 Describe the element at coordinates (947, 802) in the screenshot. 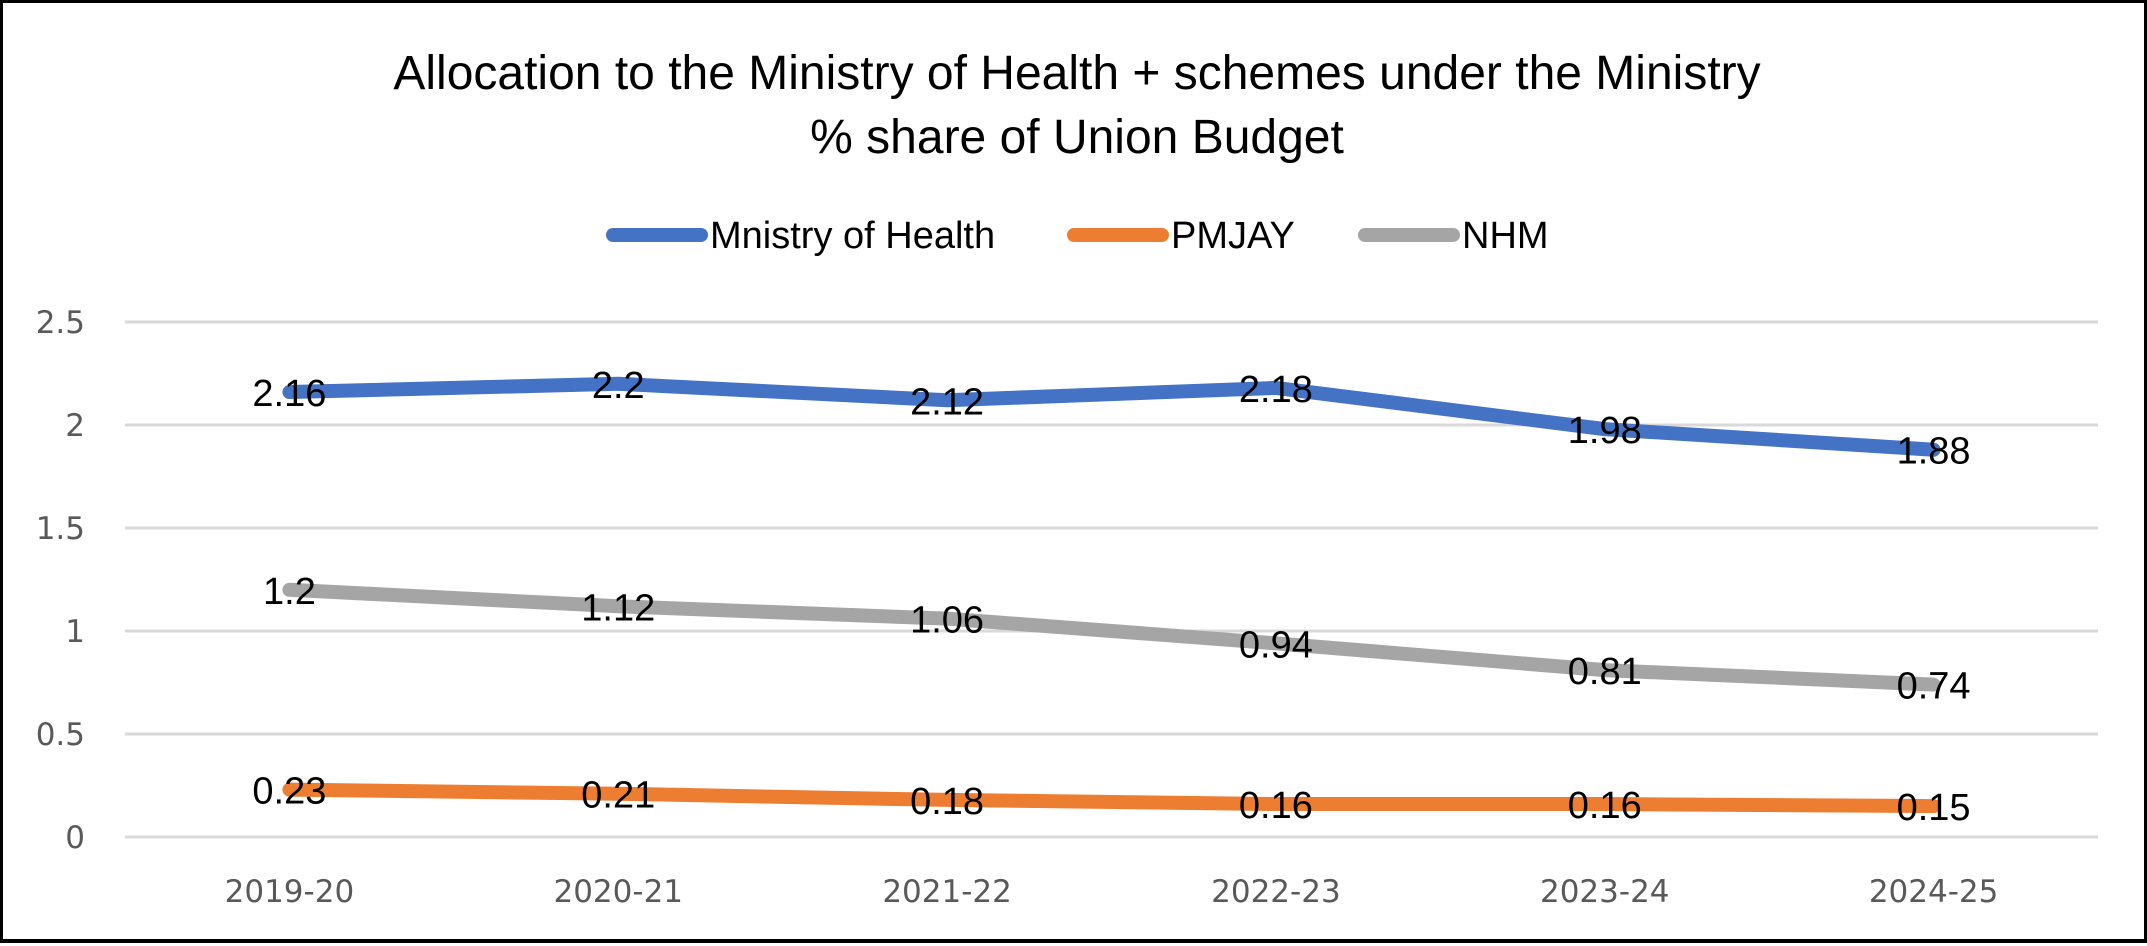

I see `data-label-pmjay: 0.18` at that location.